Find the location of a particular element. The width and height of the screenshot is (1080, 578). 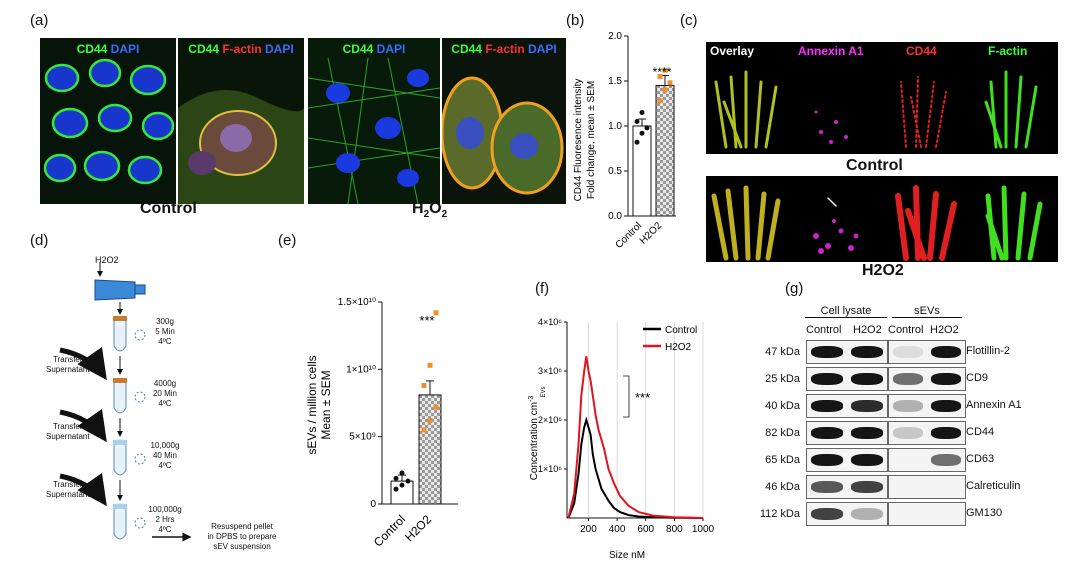

y-tick-label: 1.0 is located at coordinates (615, 126).